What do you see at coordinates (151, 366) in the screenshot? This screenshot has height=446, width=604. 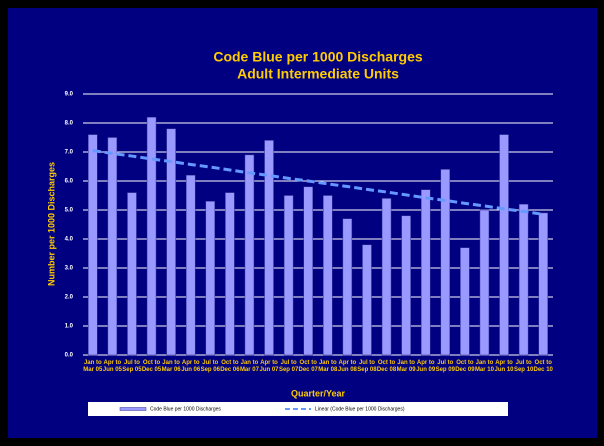 I see `x-tick-label: Oct to Dec 05` at bounding box center [151, 366].